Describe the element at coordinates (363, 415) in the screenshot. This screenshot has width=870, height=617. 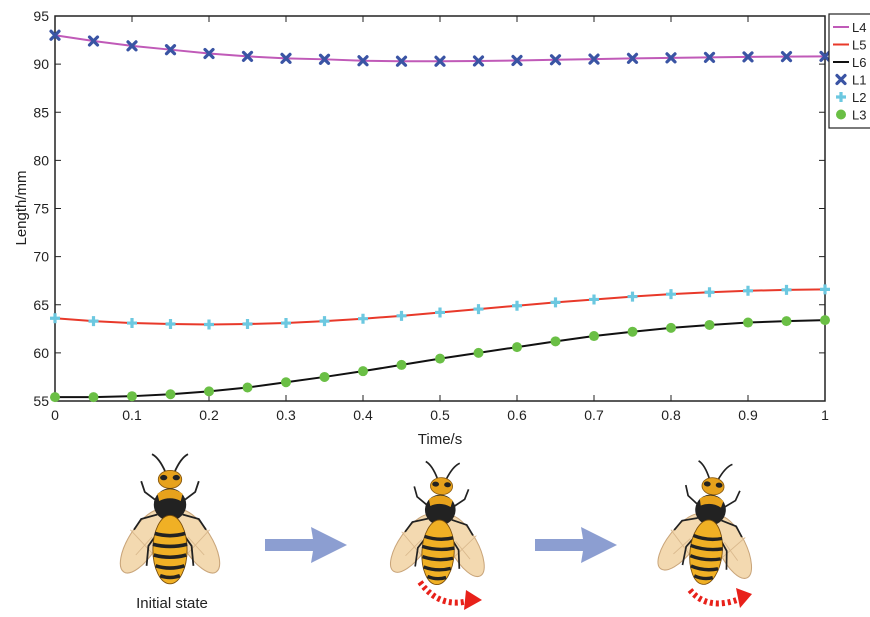
I see `x-tick-label: 0.4` at that location.